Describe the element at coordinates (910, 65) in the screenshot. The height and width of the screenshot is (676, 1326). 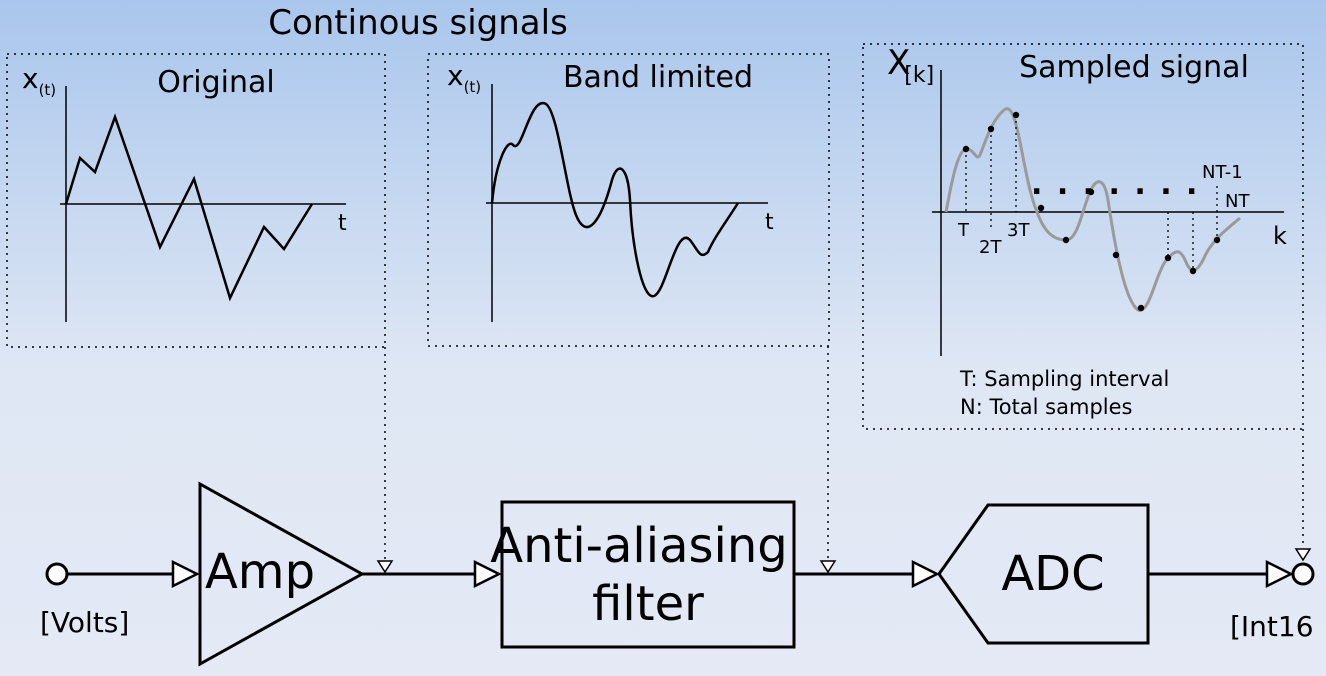
I see `panel-sampled-y-label: X[k]` at that location.